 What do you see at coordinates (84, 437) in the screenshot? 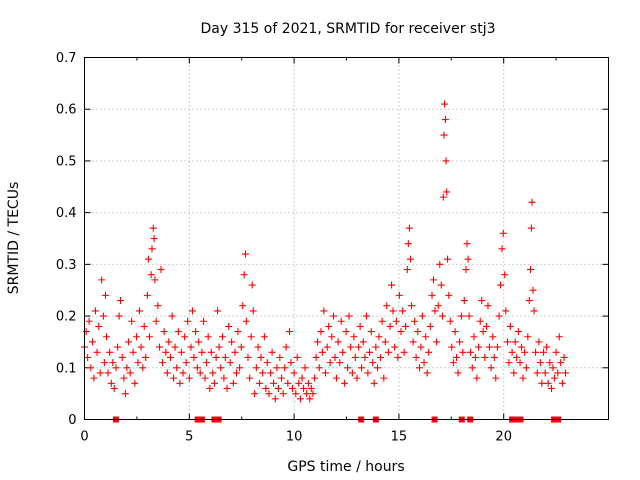
I see `x-tick-label: 0` at bounding box center [84, 437].